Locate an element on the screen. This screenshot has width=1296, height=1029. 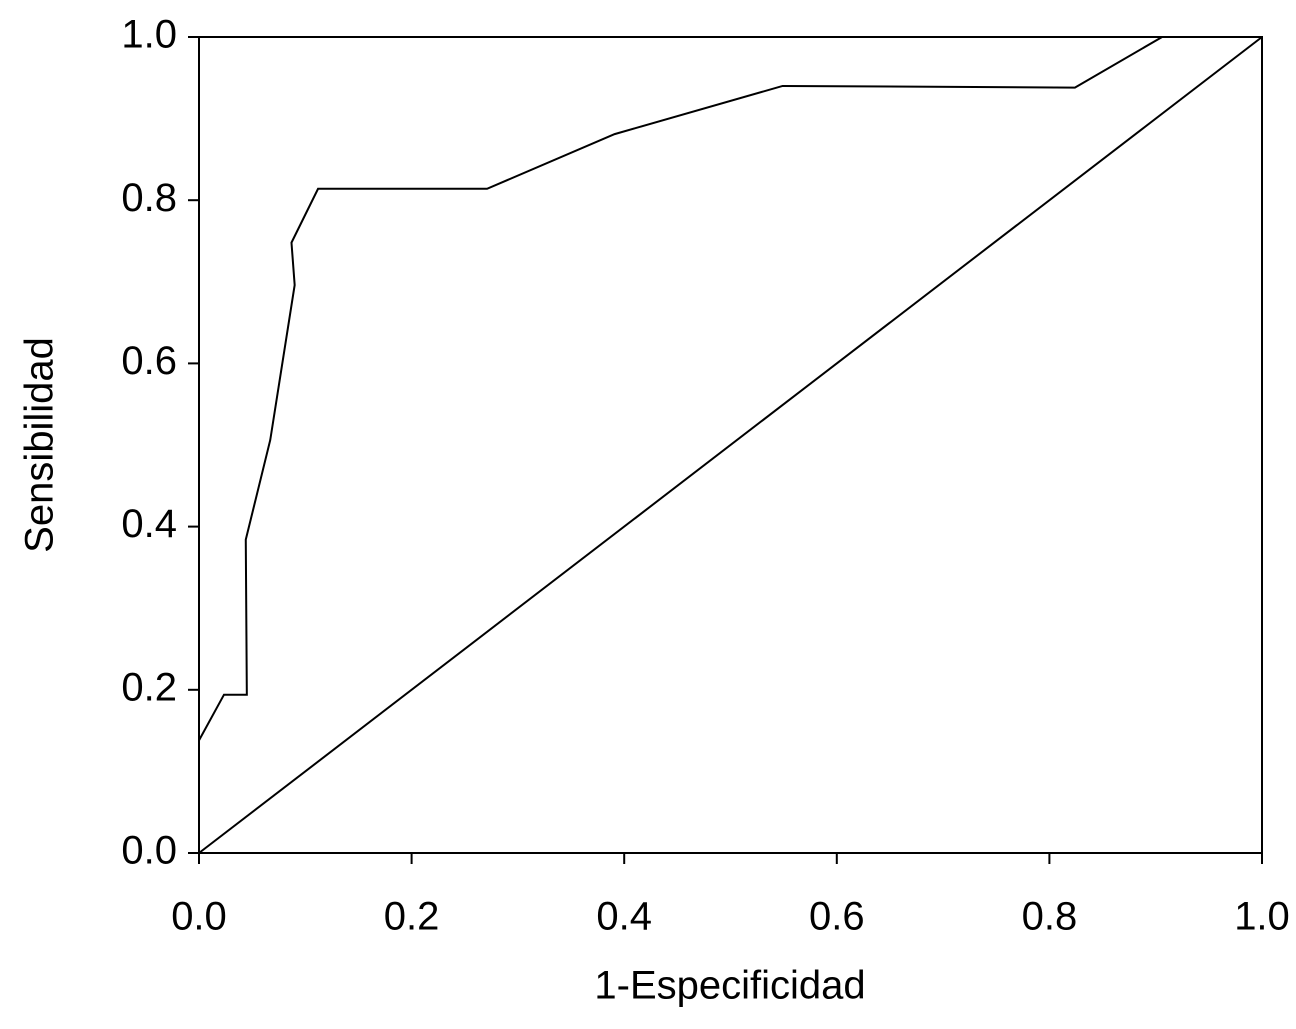
x-tick-label: 0.4 is located at coordinates (624, 917).